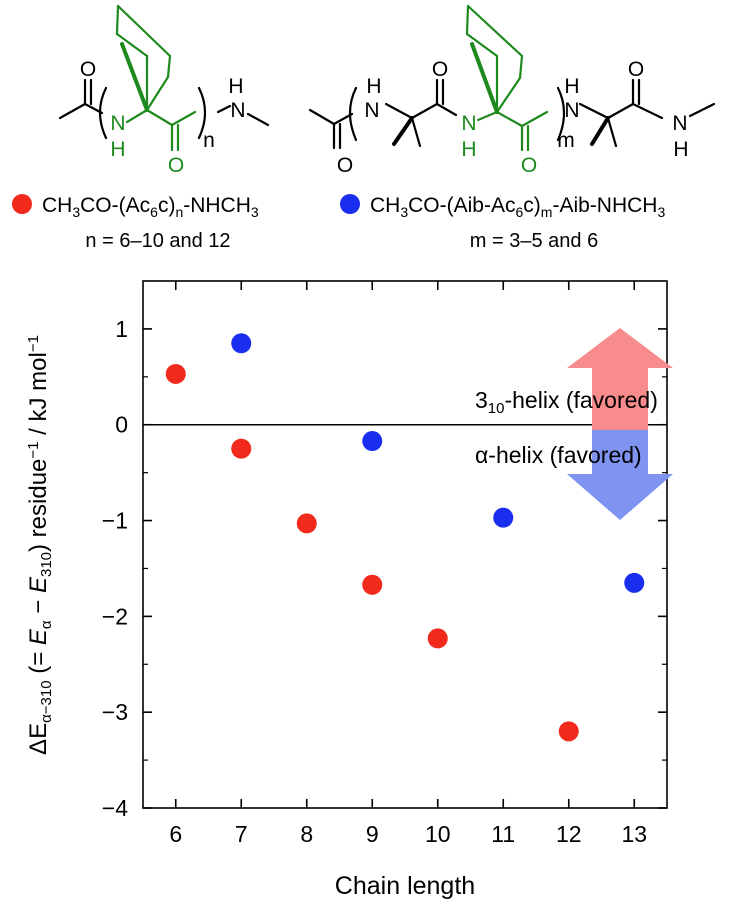 The width and height of the screenshot is (742, 905). What do you see at coordinates (115, 808) in the screenshot?
I see `y-tick-label: −4` at bounding box center [115, 808].